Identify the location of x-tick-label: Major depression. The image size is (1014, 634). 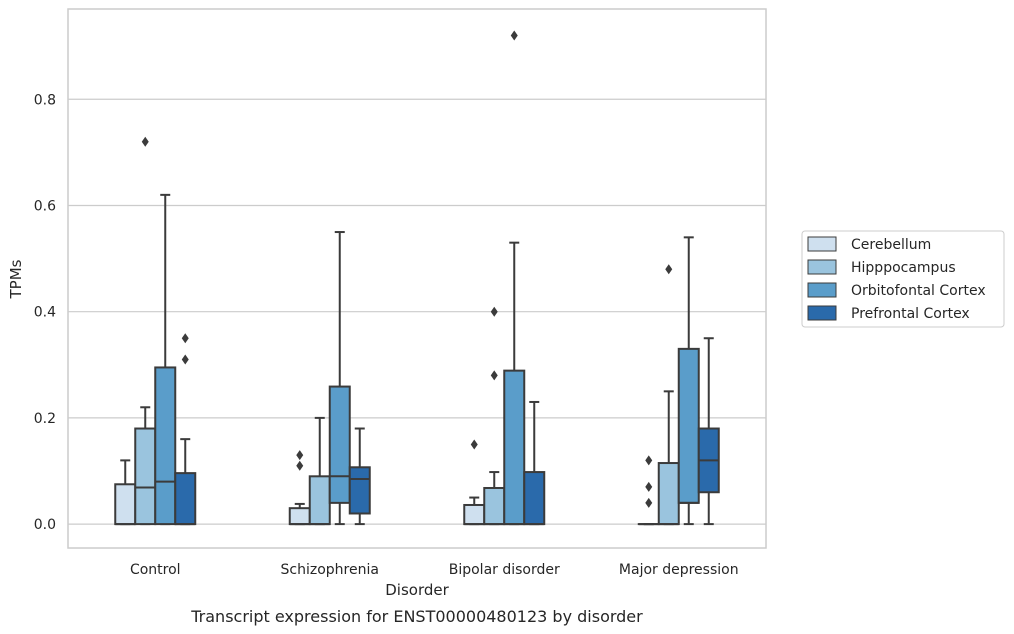
(679, 570).